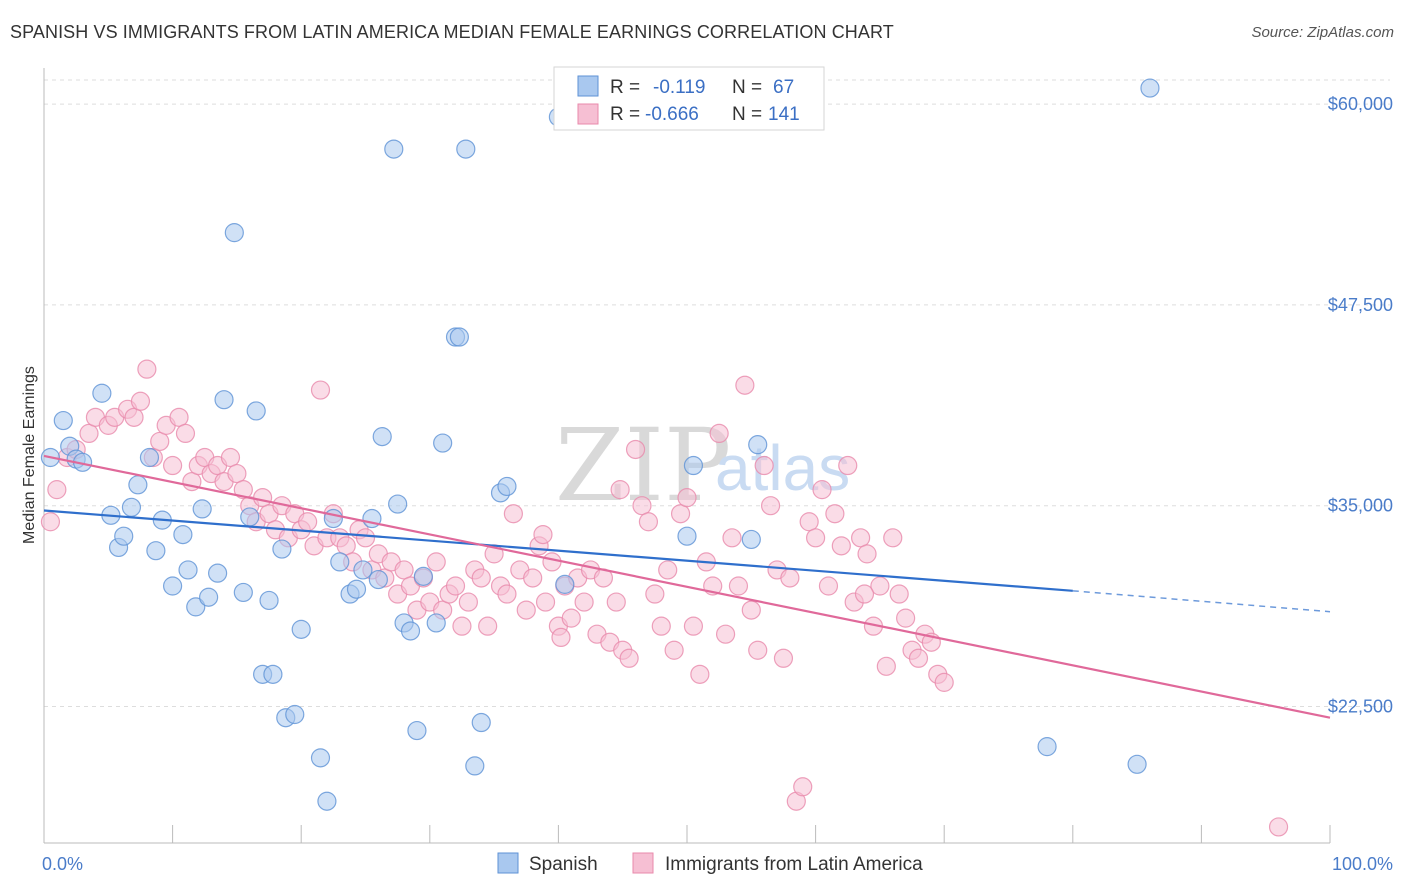  Describe the element at coordinates (588, 114) in the screenshot. I see `legend-swatch-latin` at that location.